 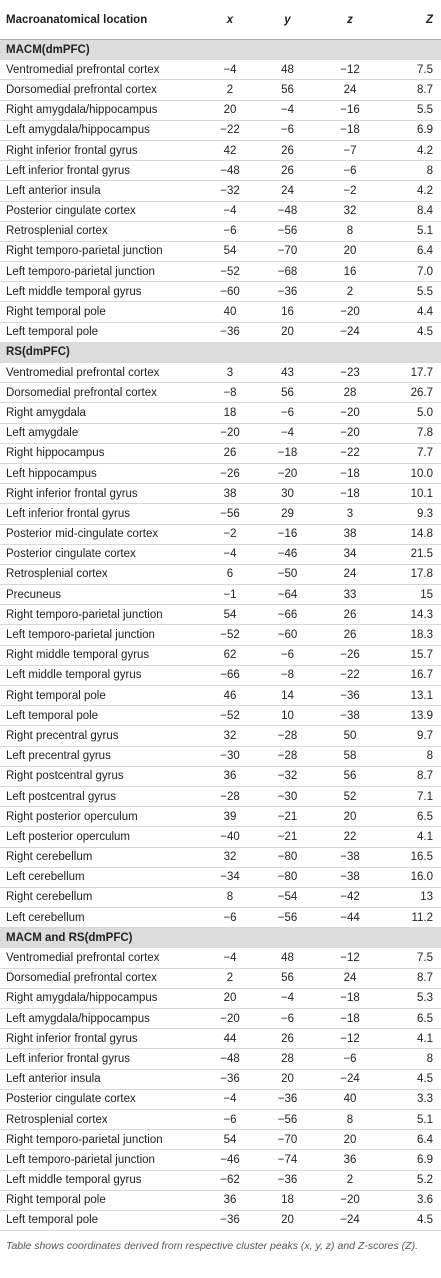 I want to click on table-cell: 14.3, so click(x=421, y=614).